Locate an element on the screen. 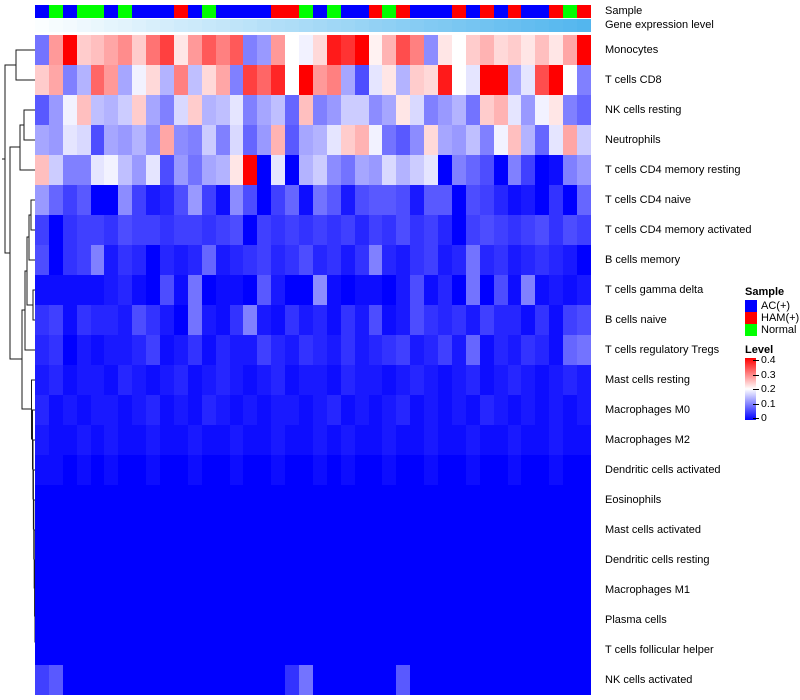 This screenshot has width=800, height=700. legend-swatch is located at coordinates (751, 306).